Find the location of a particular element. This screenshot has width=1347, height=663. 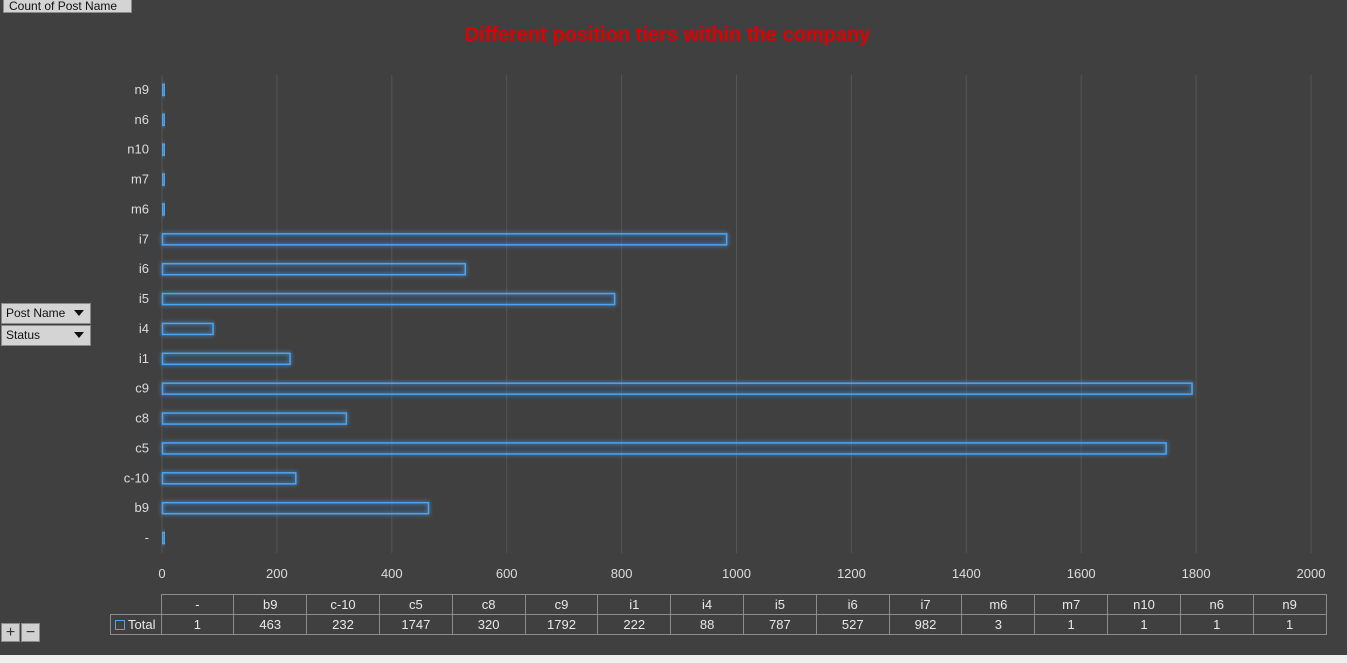

data-table-category: m7 is located at coordinates (1071, 604).